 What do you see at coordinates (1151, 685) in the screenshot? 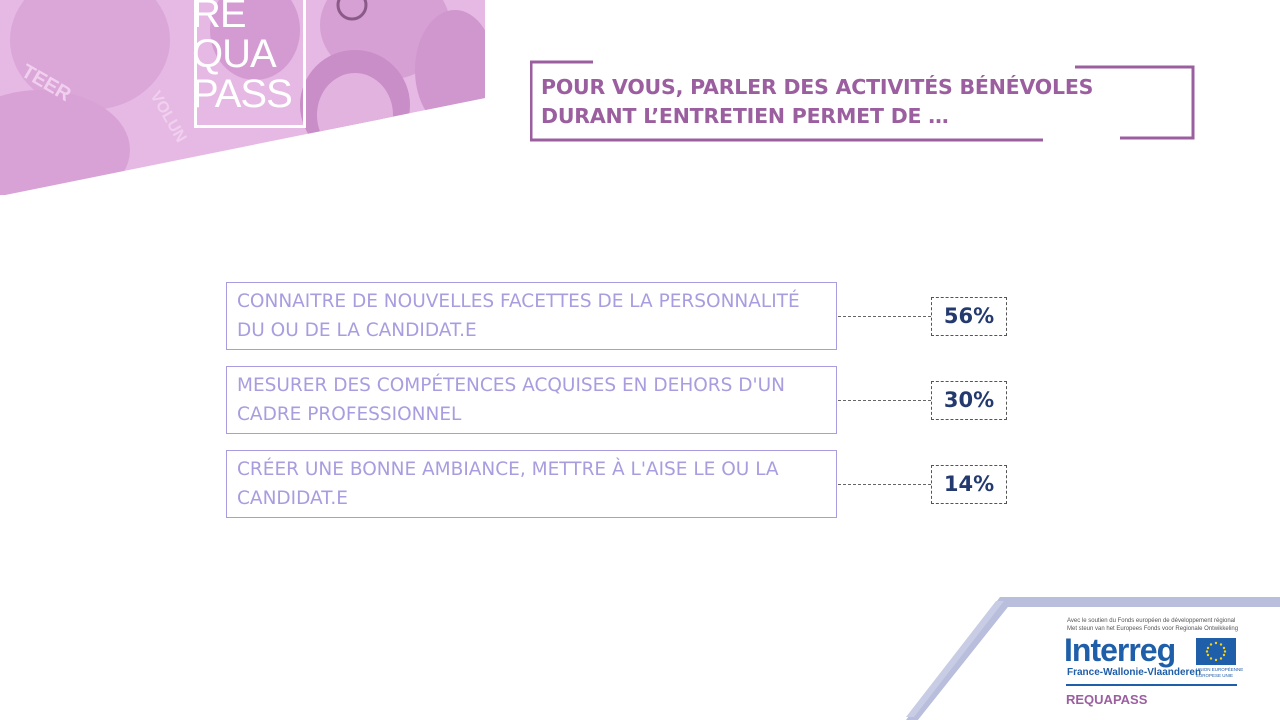
I see `footer-divider` at bounding box center [1151, 685].